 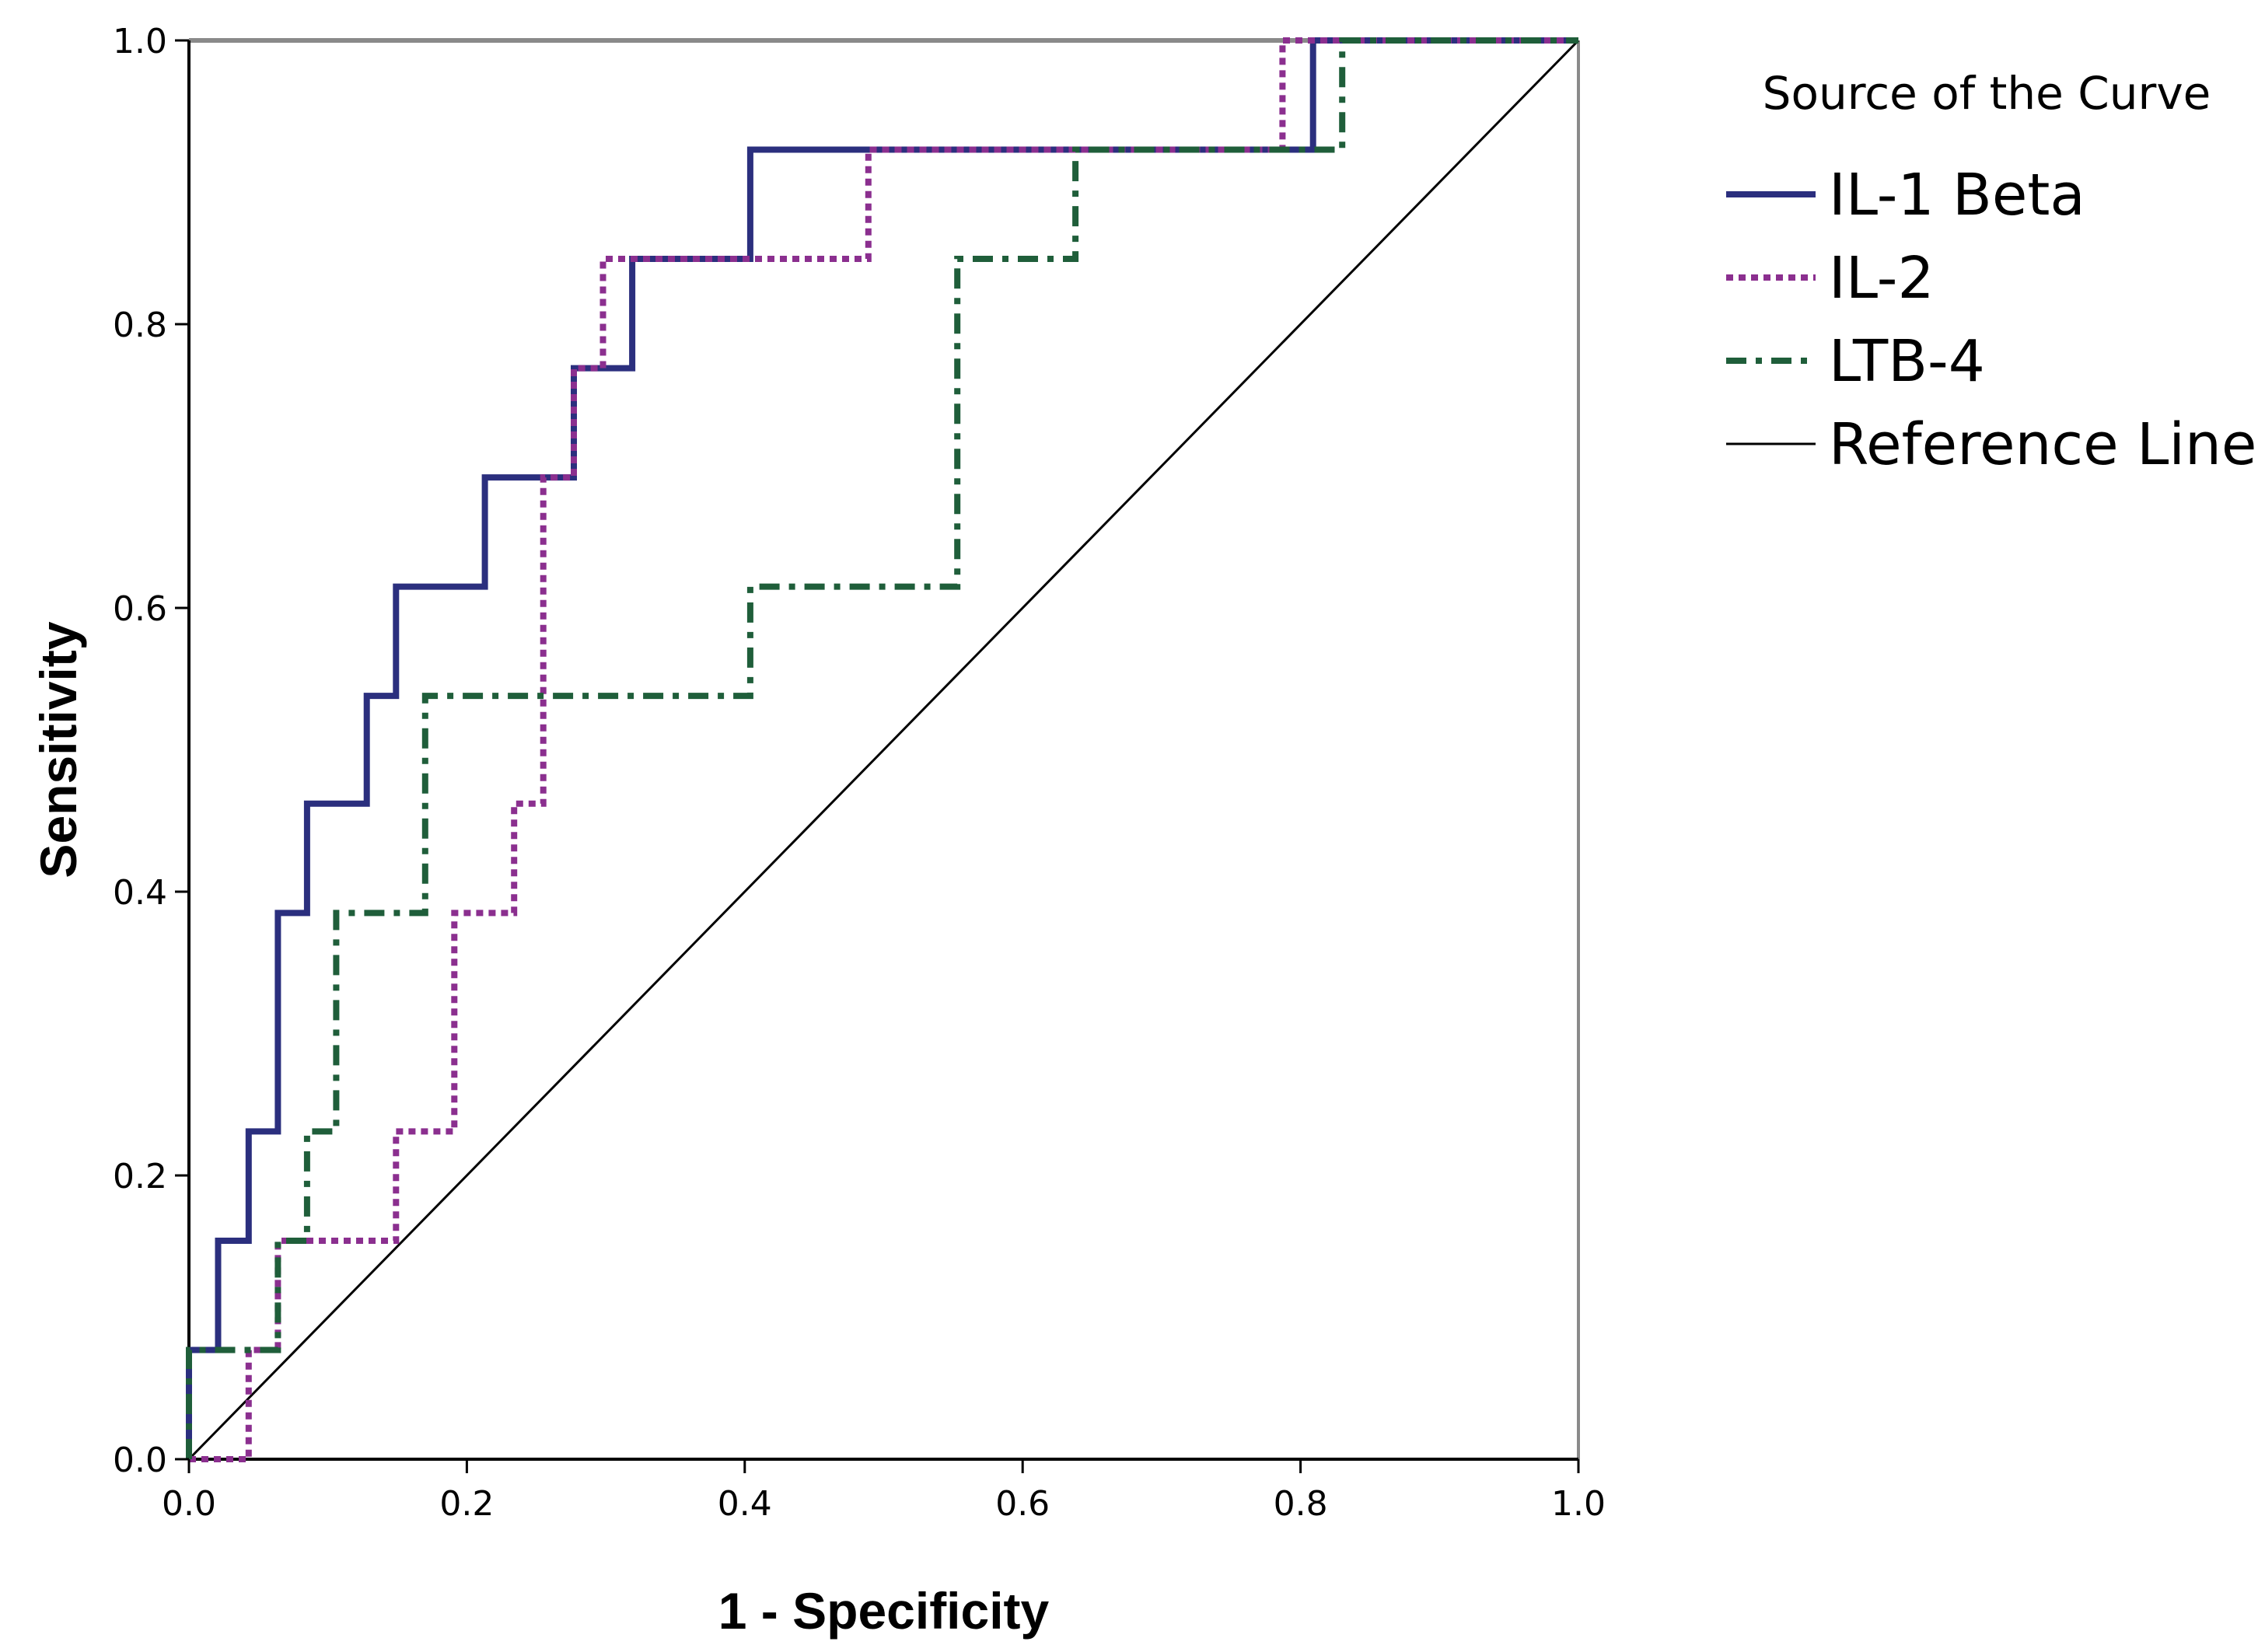 What do you see at coordinates (884, 1491) in the screenshot?
I see `x-axis-ticks: 0.0 0.2 0.4 0.6 0.8 1.0` at bounding box center [884, 1491].